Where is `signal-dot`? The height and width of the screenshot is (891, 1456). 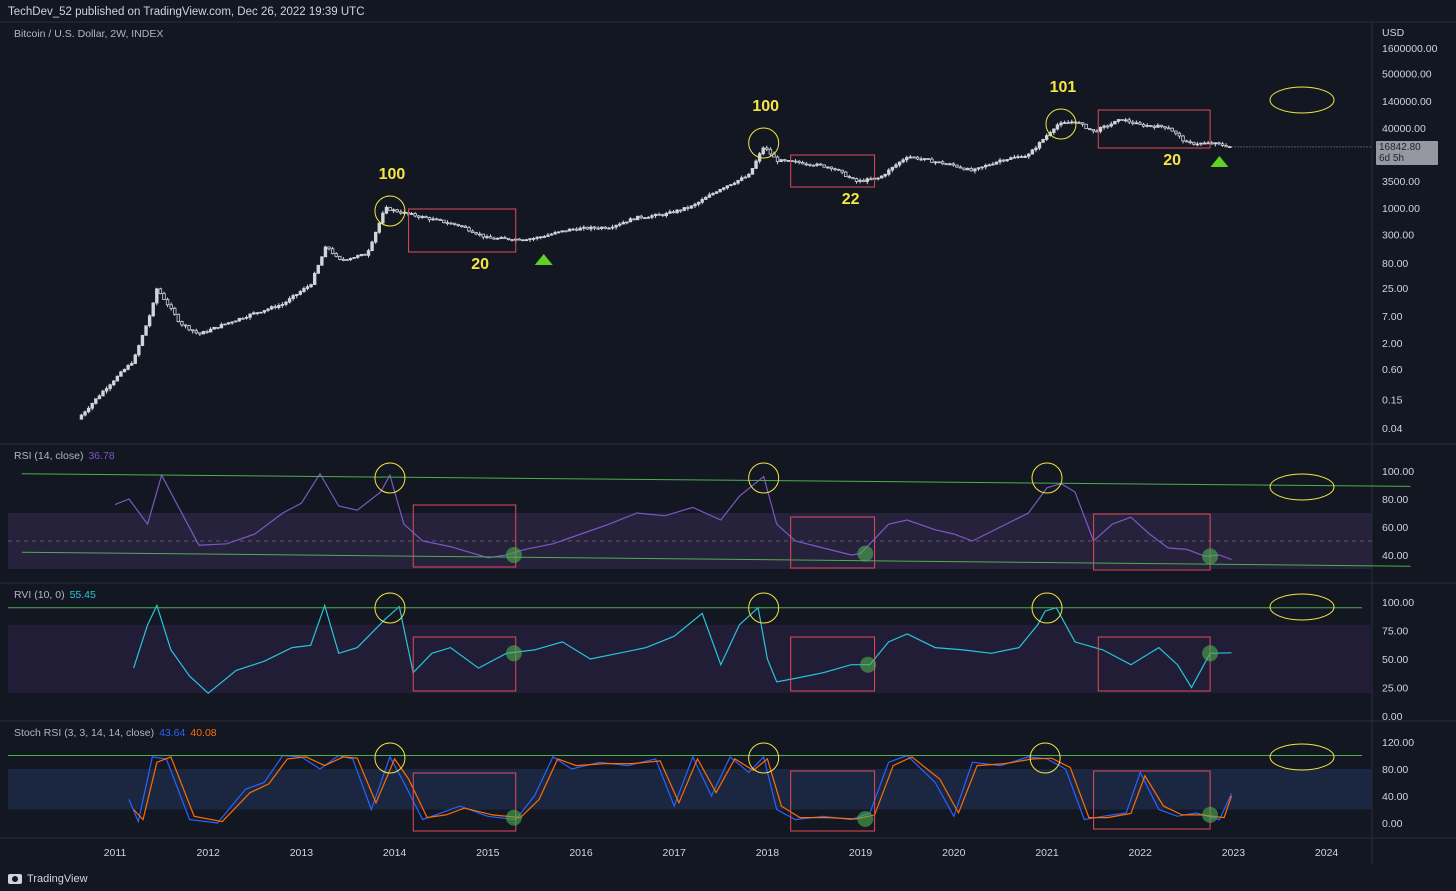
signal-dot is located at coordinates (513, 653).